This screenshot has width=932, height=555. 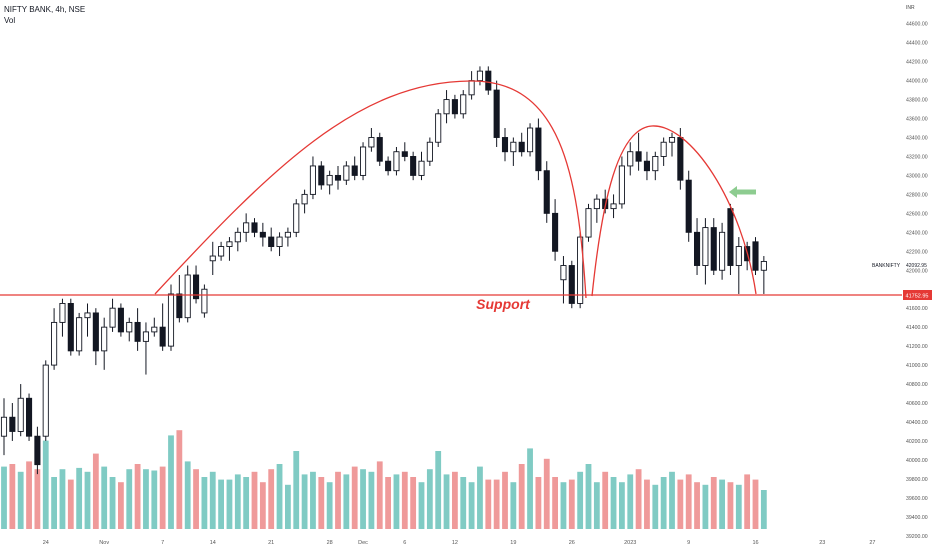 What do you see at coordinates (917, 139) in the screenshot?
I see `y-tick-label: 43400.00` at bounding box center [917, 139].